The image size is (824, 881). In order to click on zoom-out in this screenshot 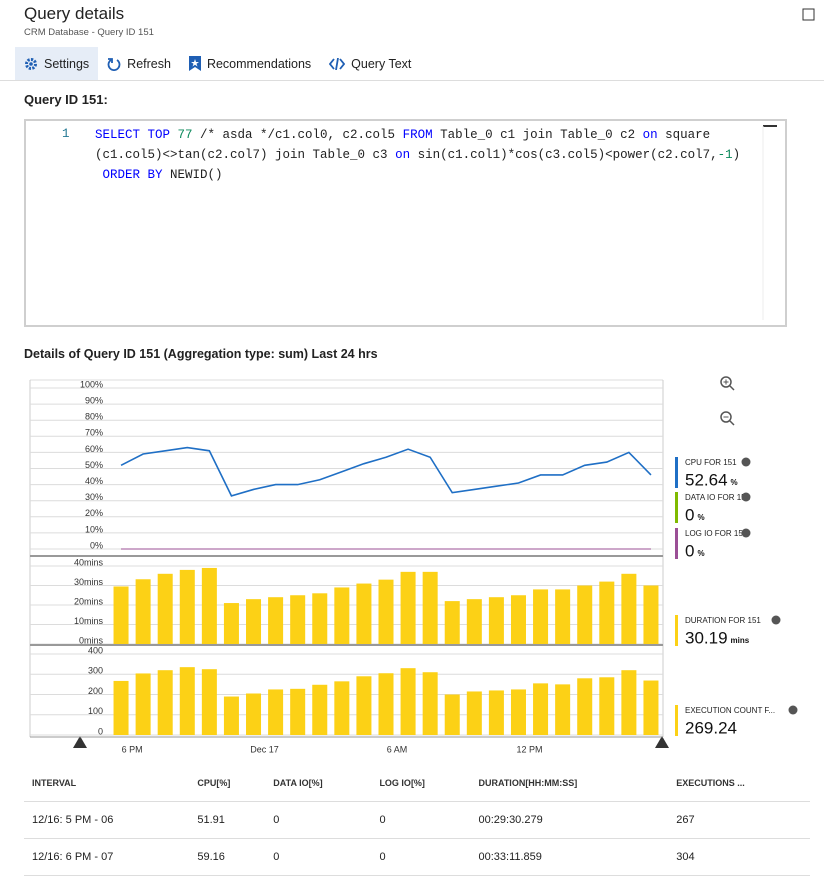, I will do `click(727, 418)`.